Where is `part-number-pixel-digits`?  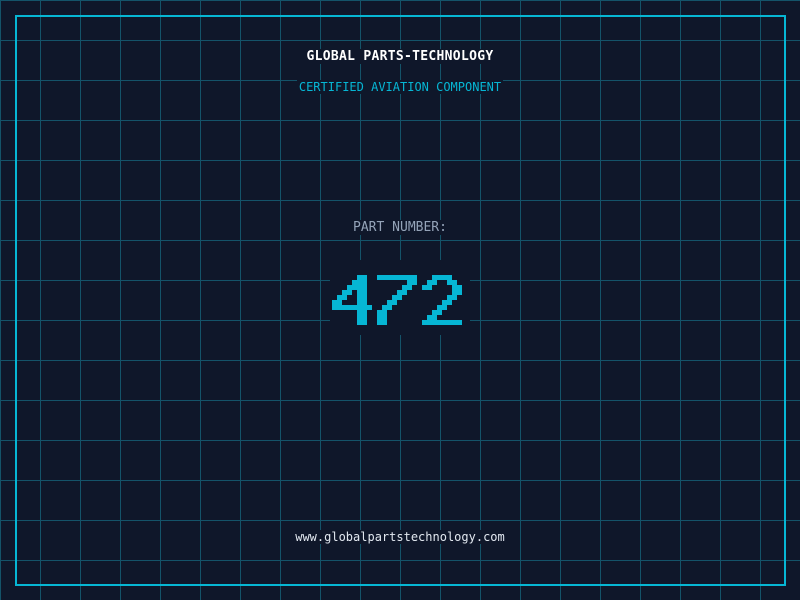
part-number-pixel-digits is located at coordinates (397, 300).